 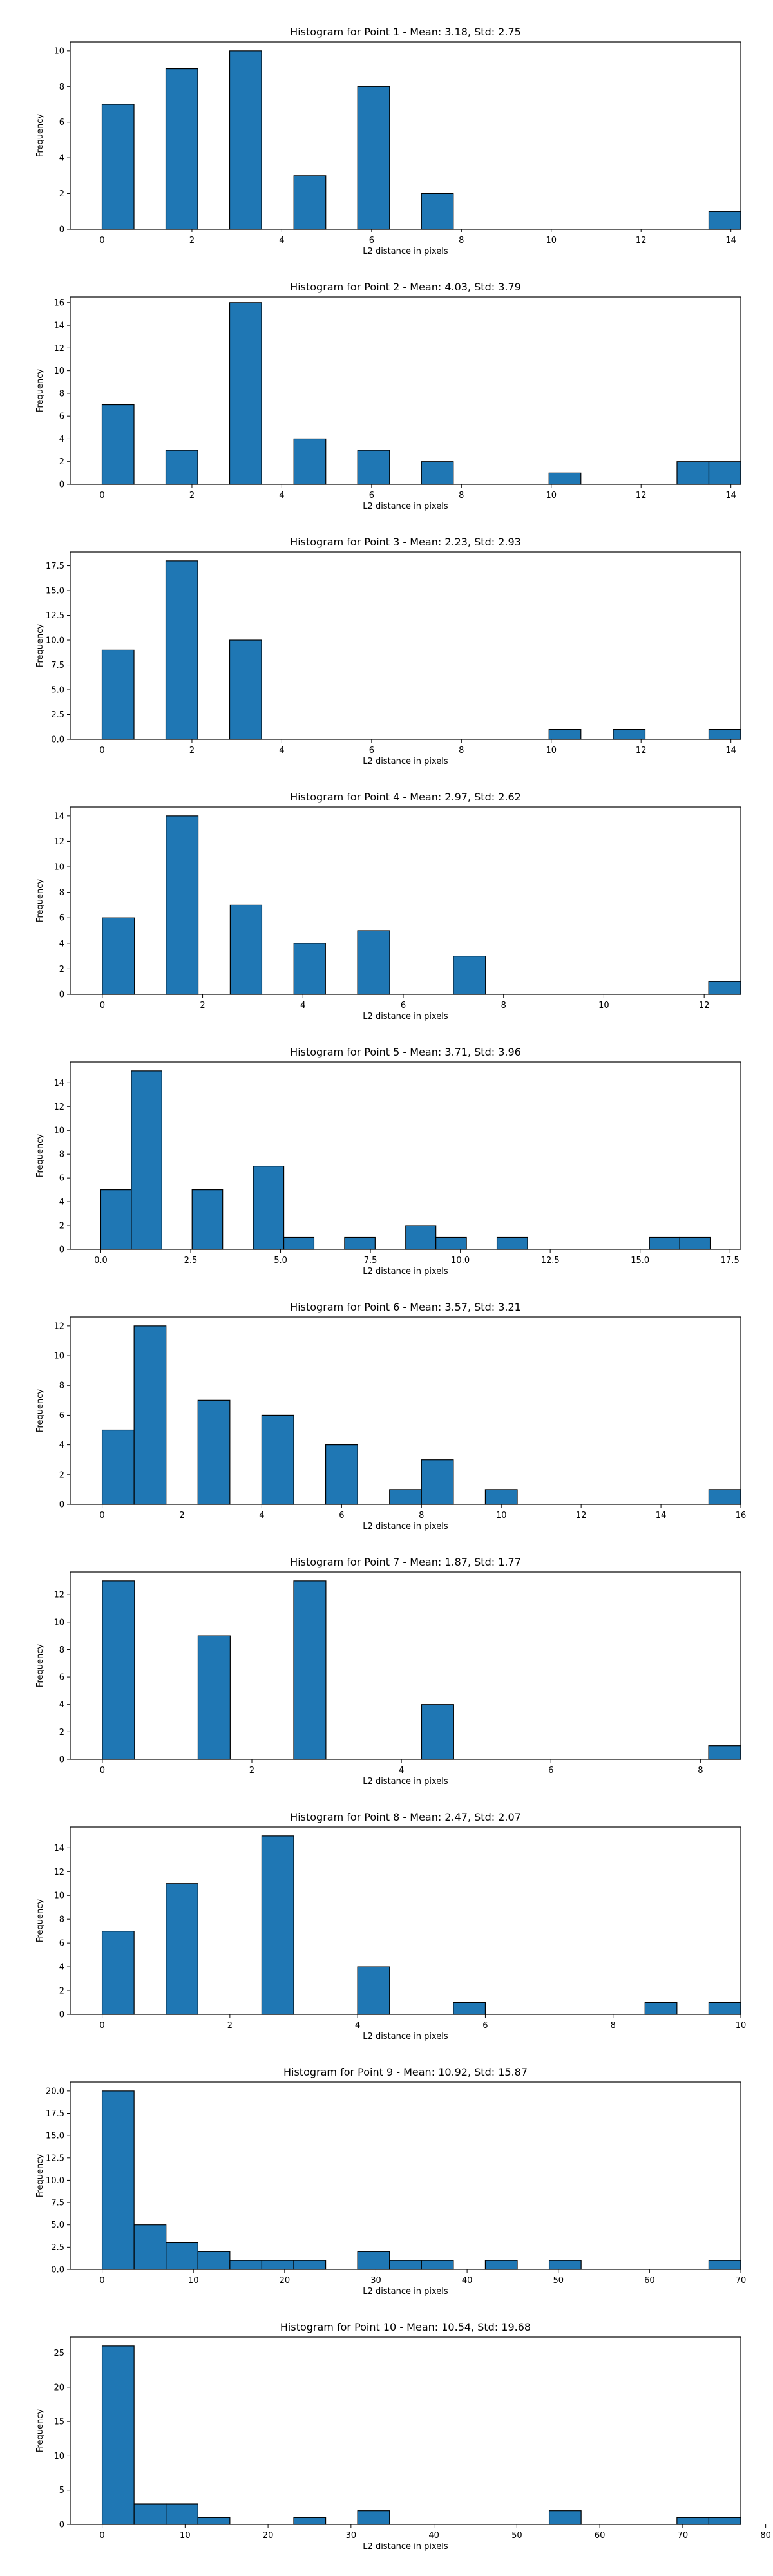 I want to click on y-tick-label: 8, so click(x=61, y=893).